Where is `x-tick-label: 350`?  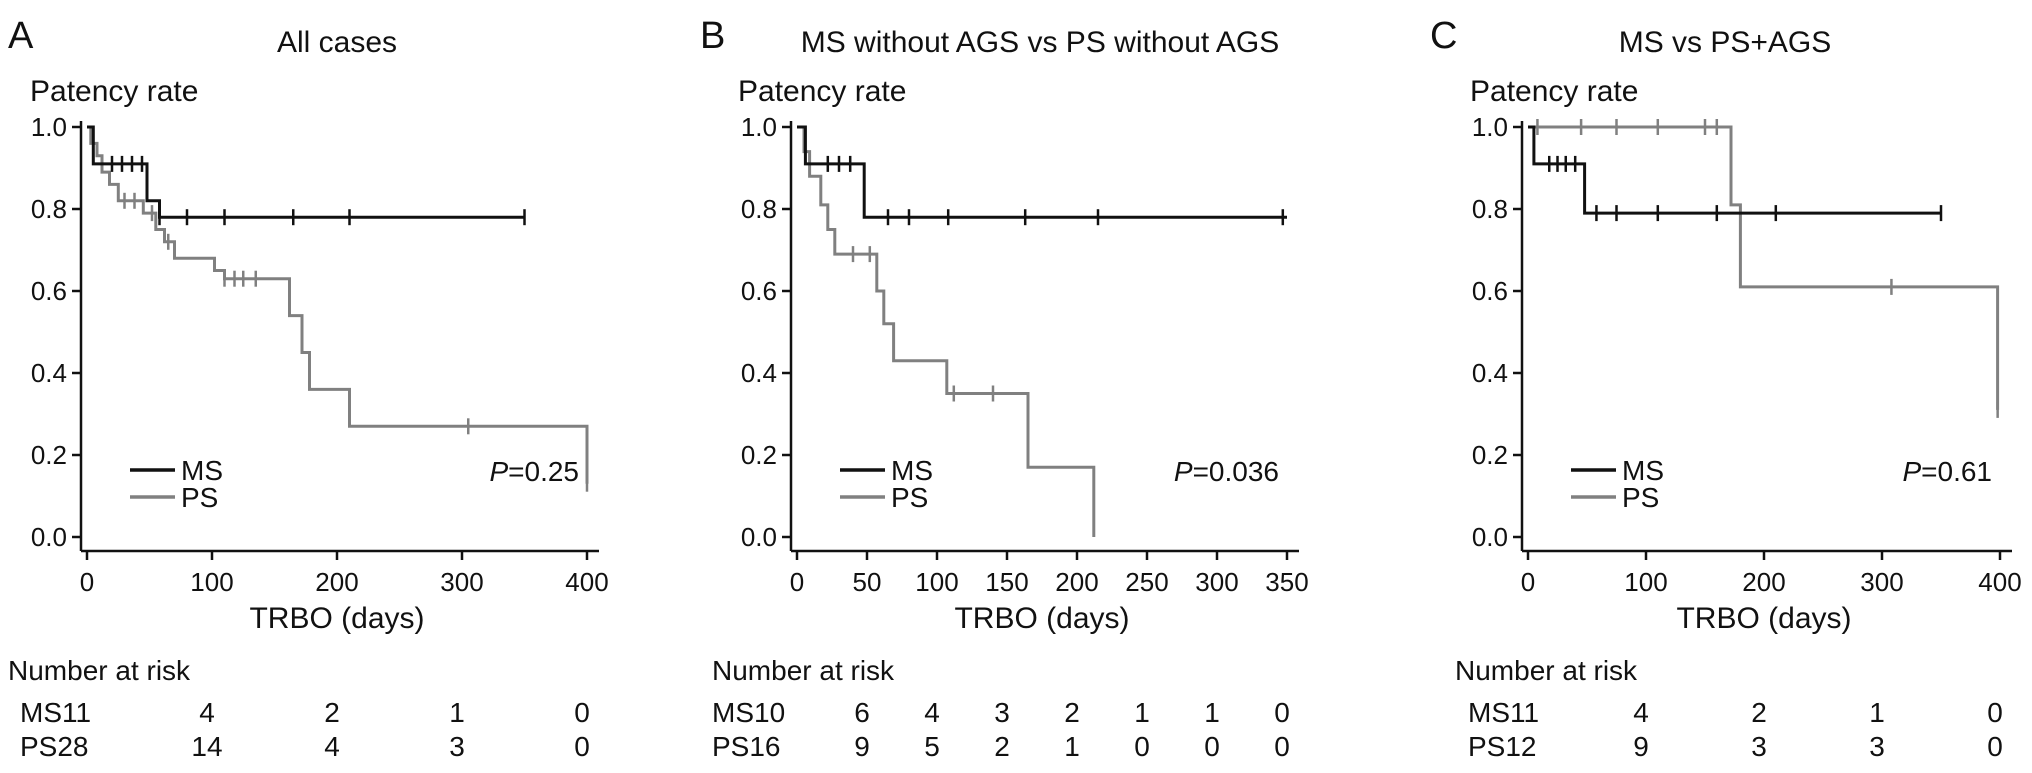 x-tick-label: 350 is located at coordinates (1286, 582).